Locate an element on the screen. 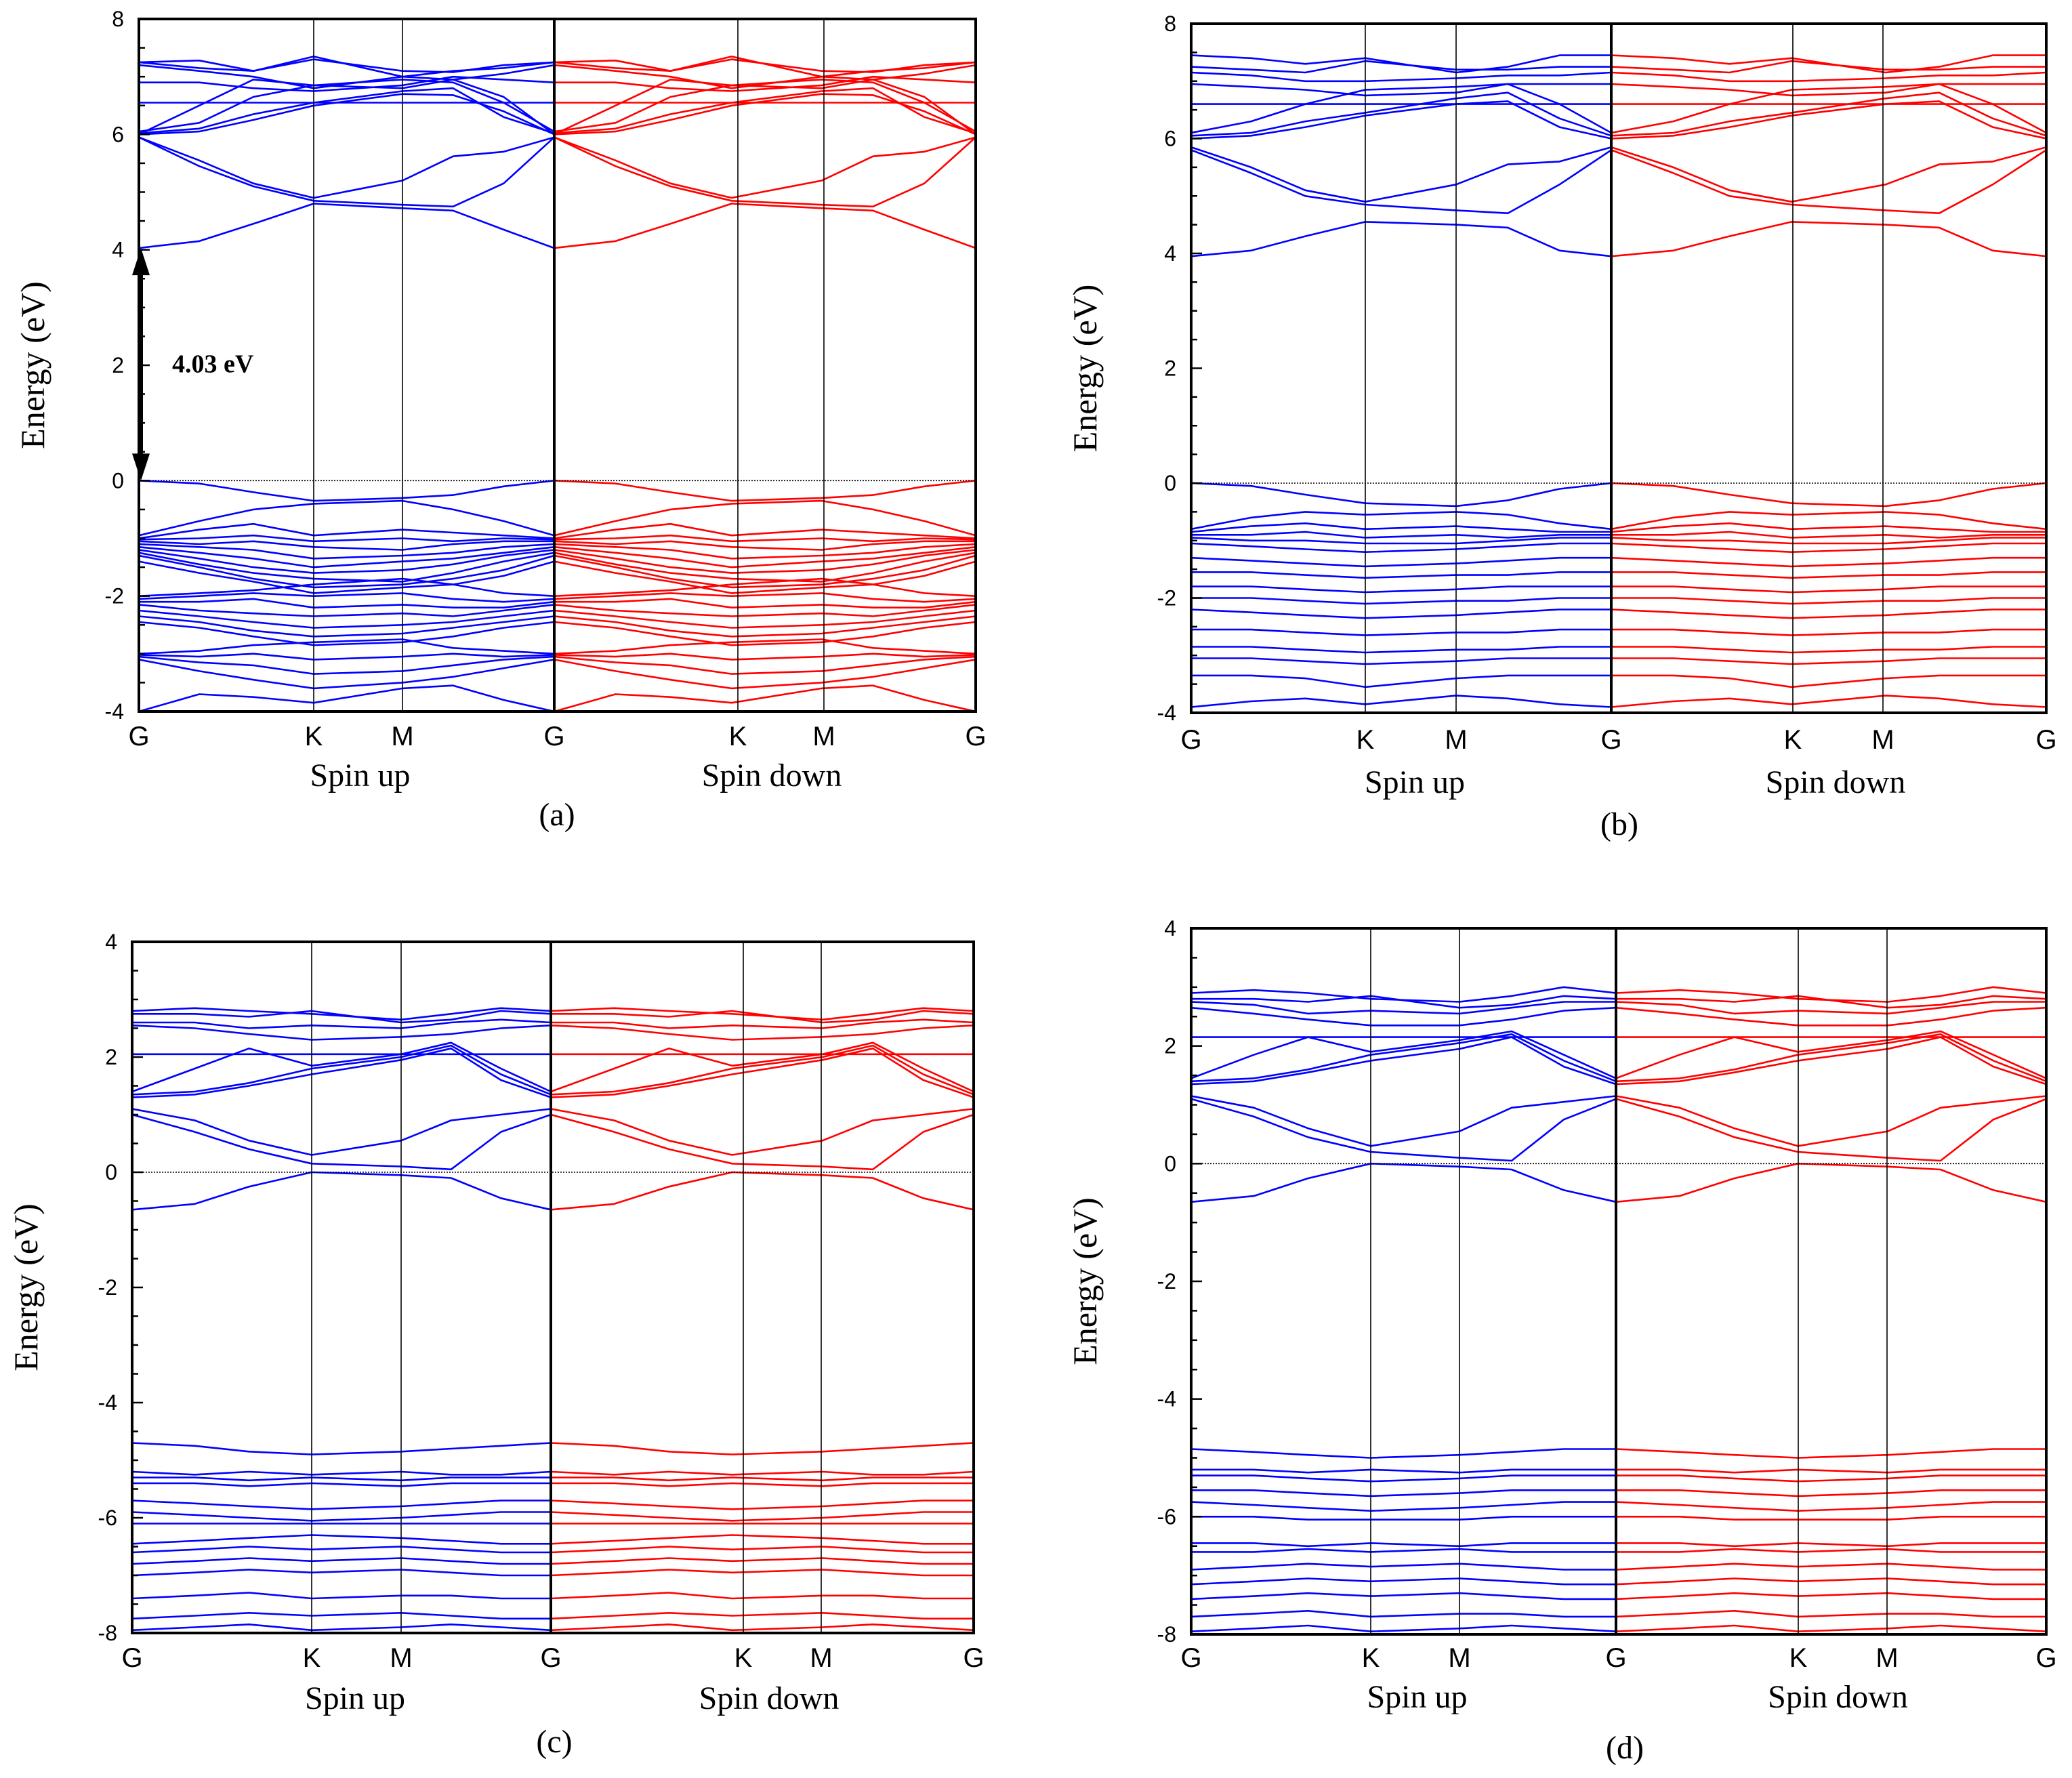  band-up-c4 is located at coordinates (347, 114).